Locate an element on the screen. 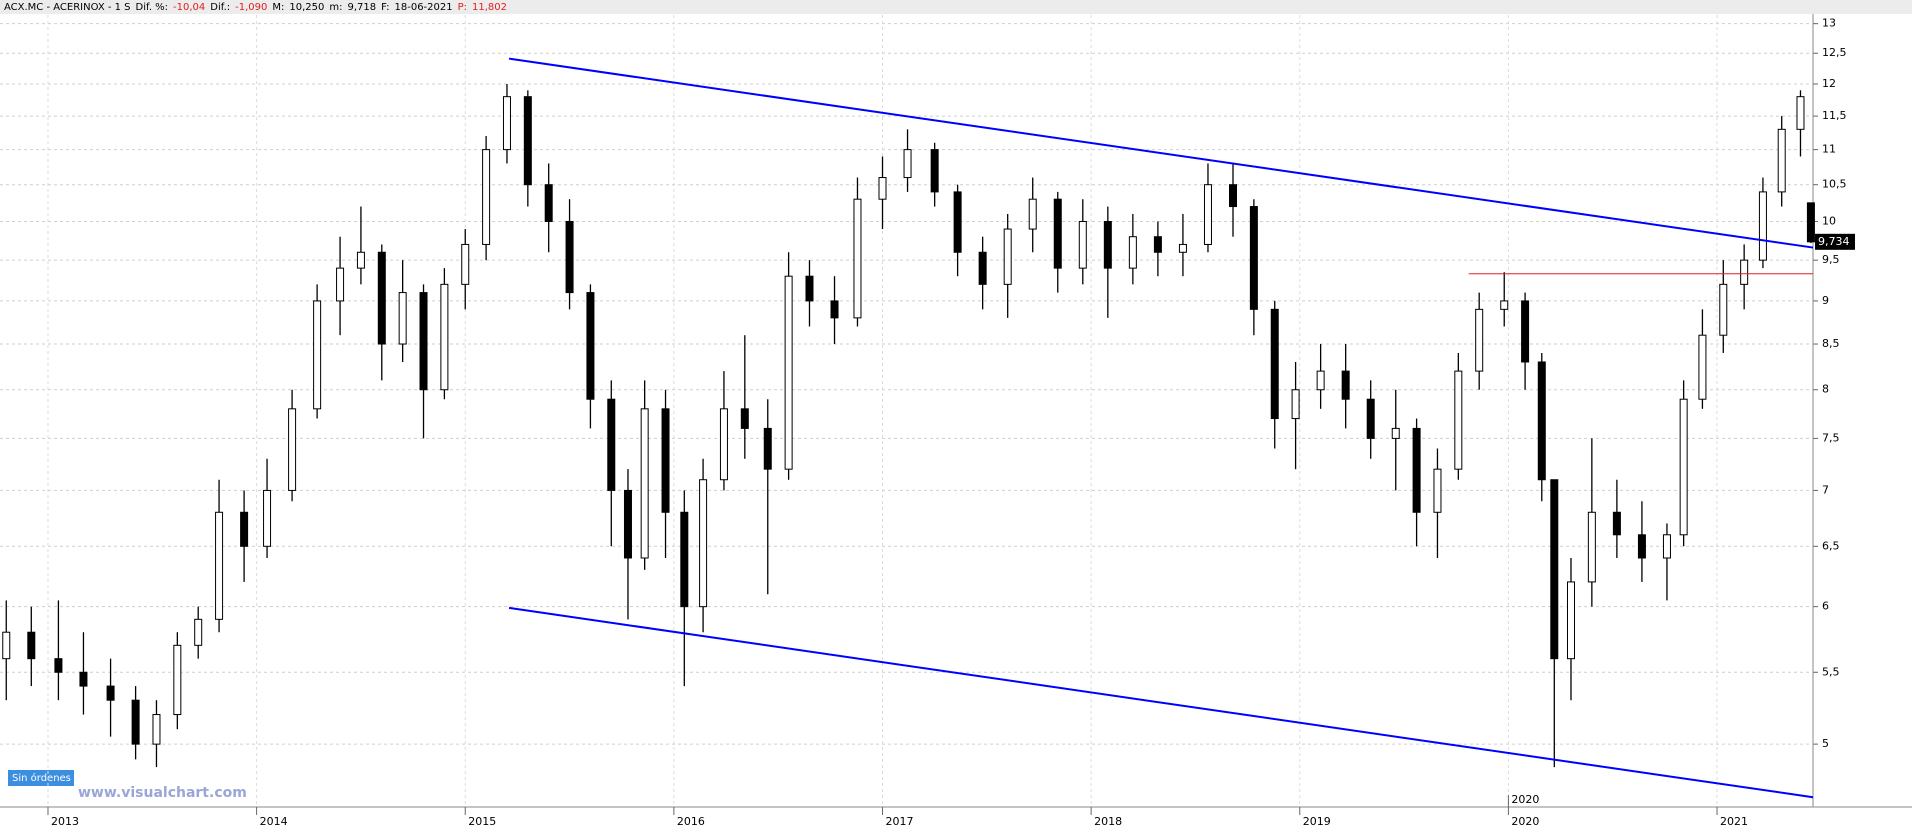 The width and height of the screenshot is (1912, 829). status-text: Sin órdenes is located at coordinates (41, 778).